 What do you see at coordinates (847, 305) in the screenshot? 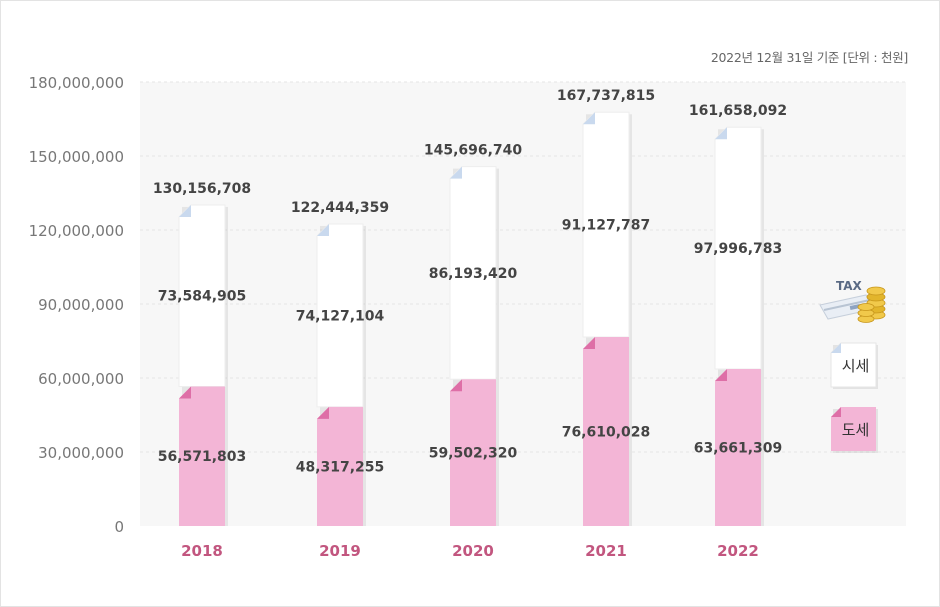
I see `card-stripe-icon` at bounding box center [847, 305].